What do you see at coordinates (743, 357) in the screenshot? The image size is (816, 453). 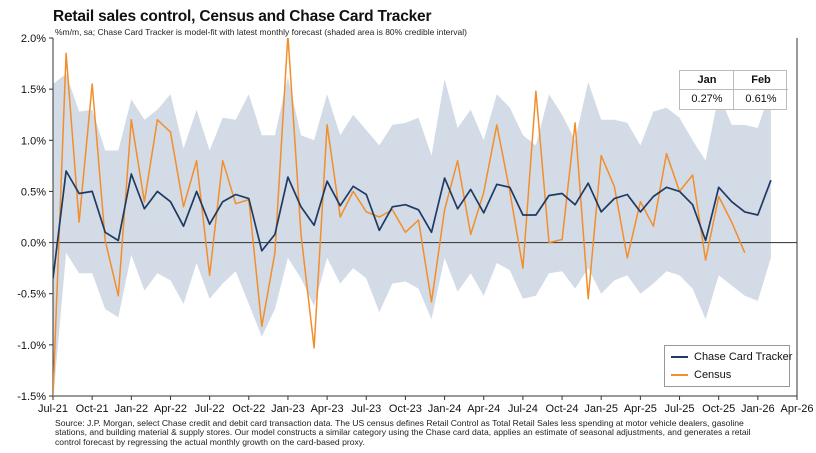 I see `legend-label-tracker: Chase Card Tracker` at bounding box center [743, 357].